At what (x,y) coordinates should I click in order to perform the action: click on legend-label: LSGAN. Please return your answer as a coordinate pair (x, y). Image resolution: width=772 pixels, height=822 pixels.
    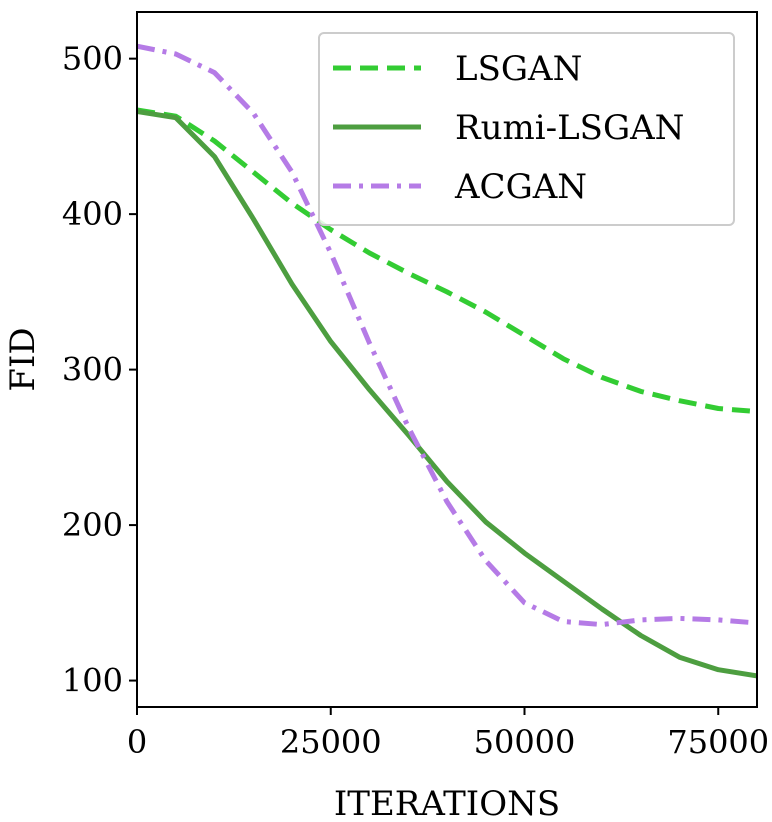
    Looking at the image, I should click on (518, 69).